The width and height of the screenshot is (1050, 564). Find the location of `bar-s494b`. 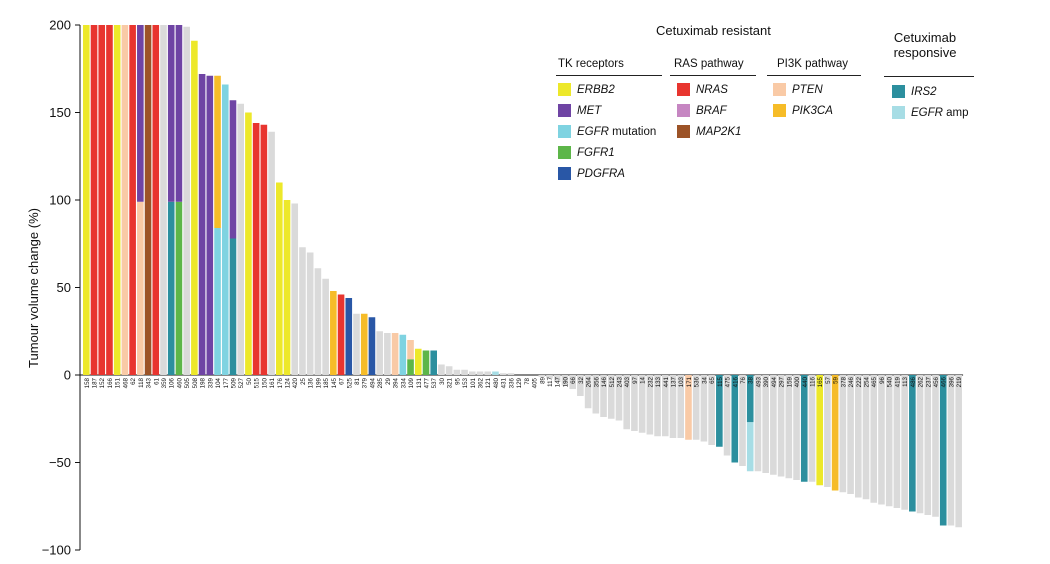

bar-s494b is located at coordinates (773, 425).